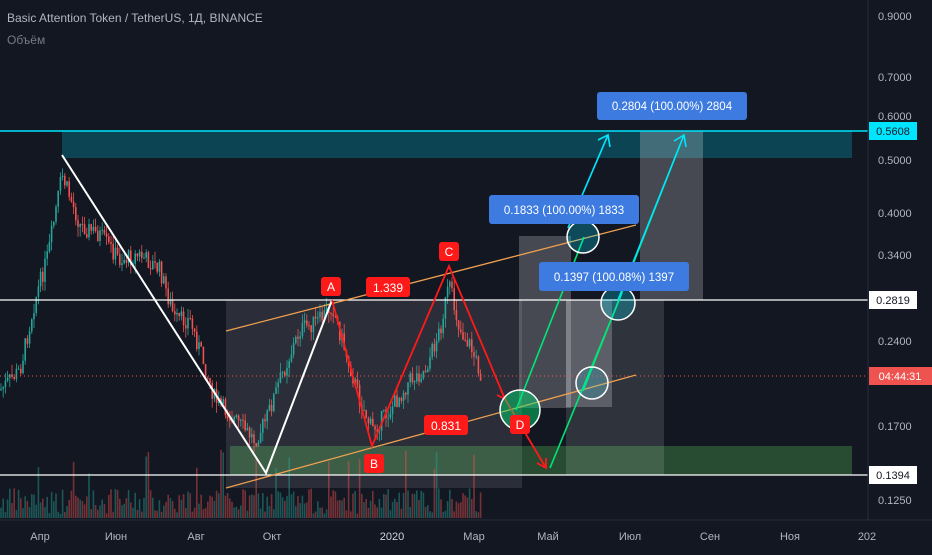  Describe the element at coordinates (895, 256) in the screenshot. I see `price-tick-label: 0.3400` at that location.